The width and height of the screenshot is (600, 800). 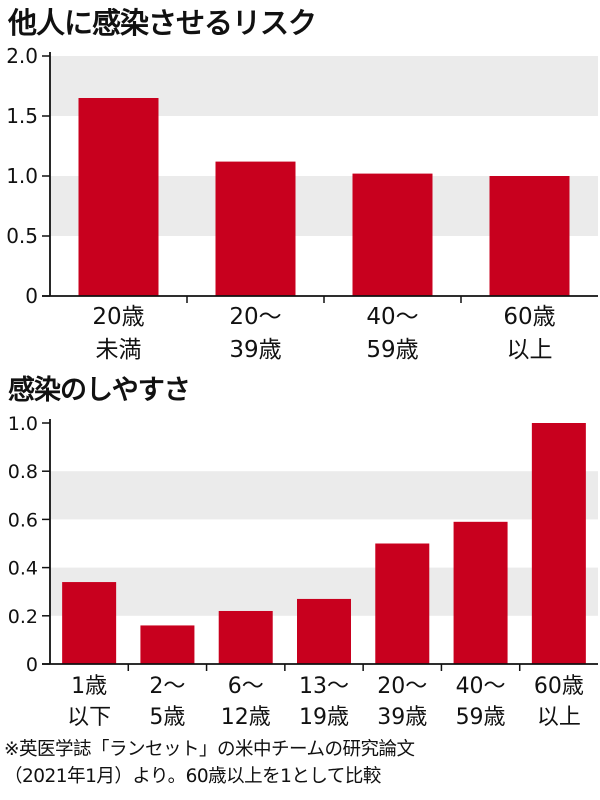 I want to click on chart2-category-label: 5歳, so click(x=167, y=717).